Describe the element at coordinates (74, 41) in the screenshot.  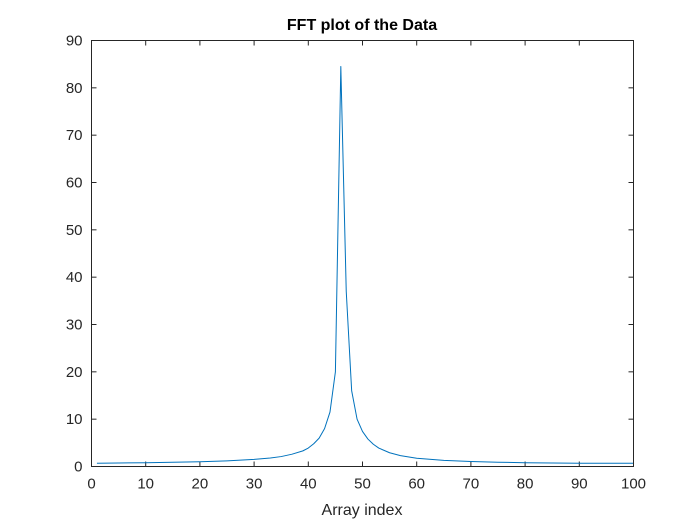
I see `y-tick-label: 90` at that location.